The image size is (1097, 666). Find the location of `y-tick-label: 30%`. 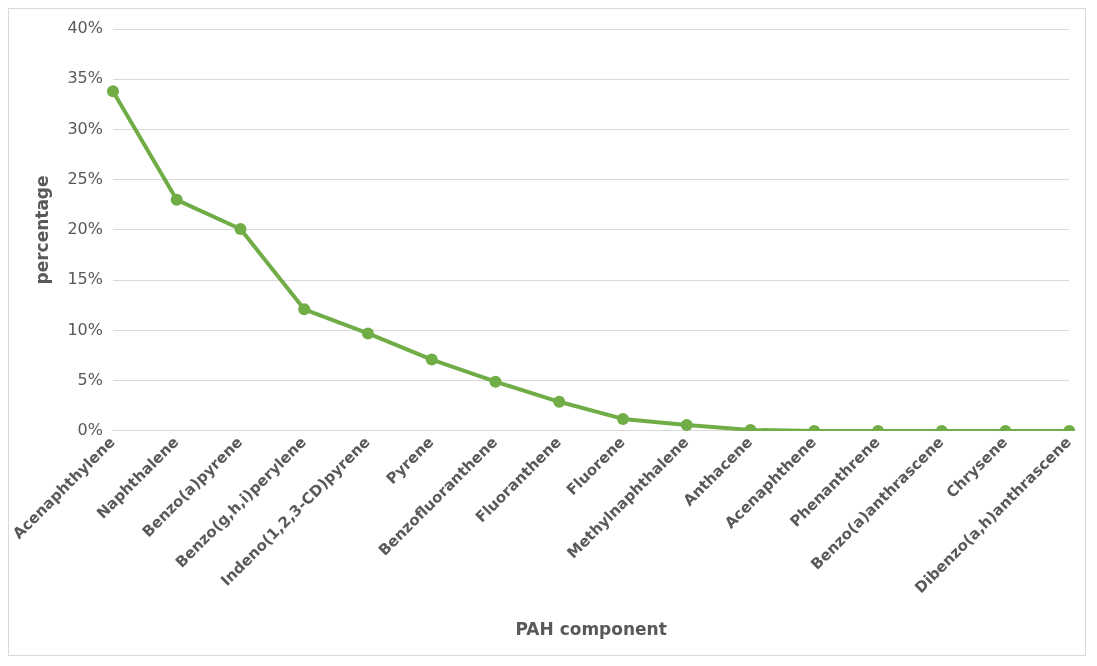

y-tick-label: 30% is located at coordinates (85, 128).